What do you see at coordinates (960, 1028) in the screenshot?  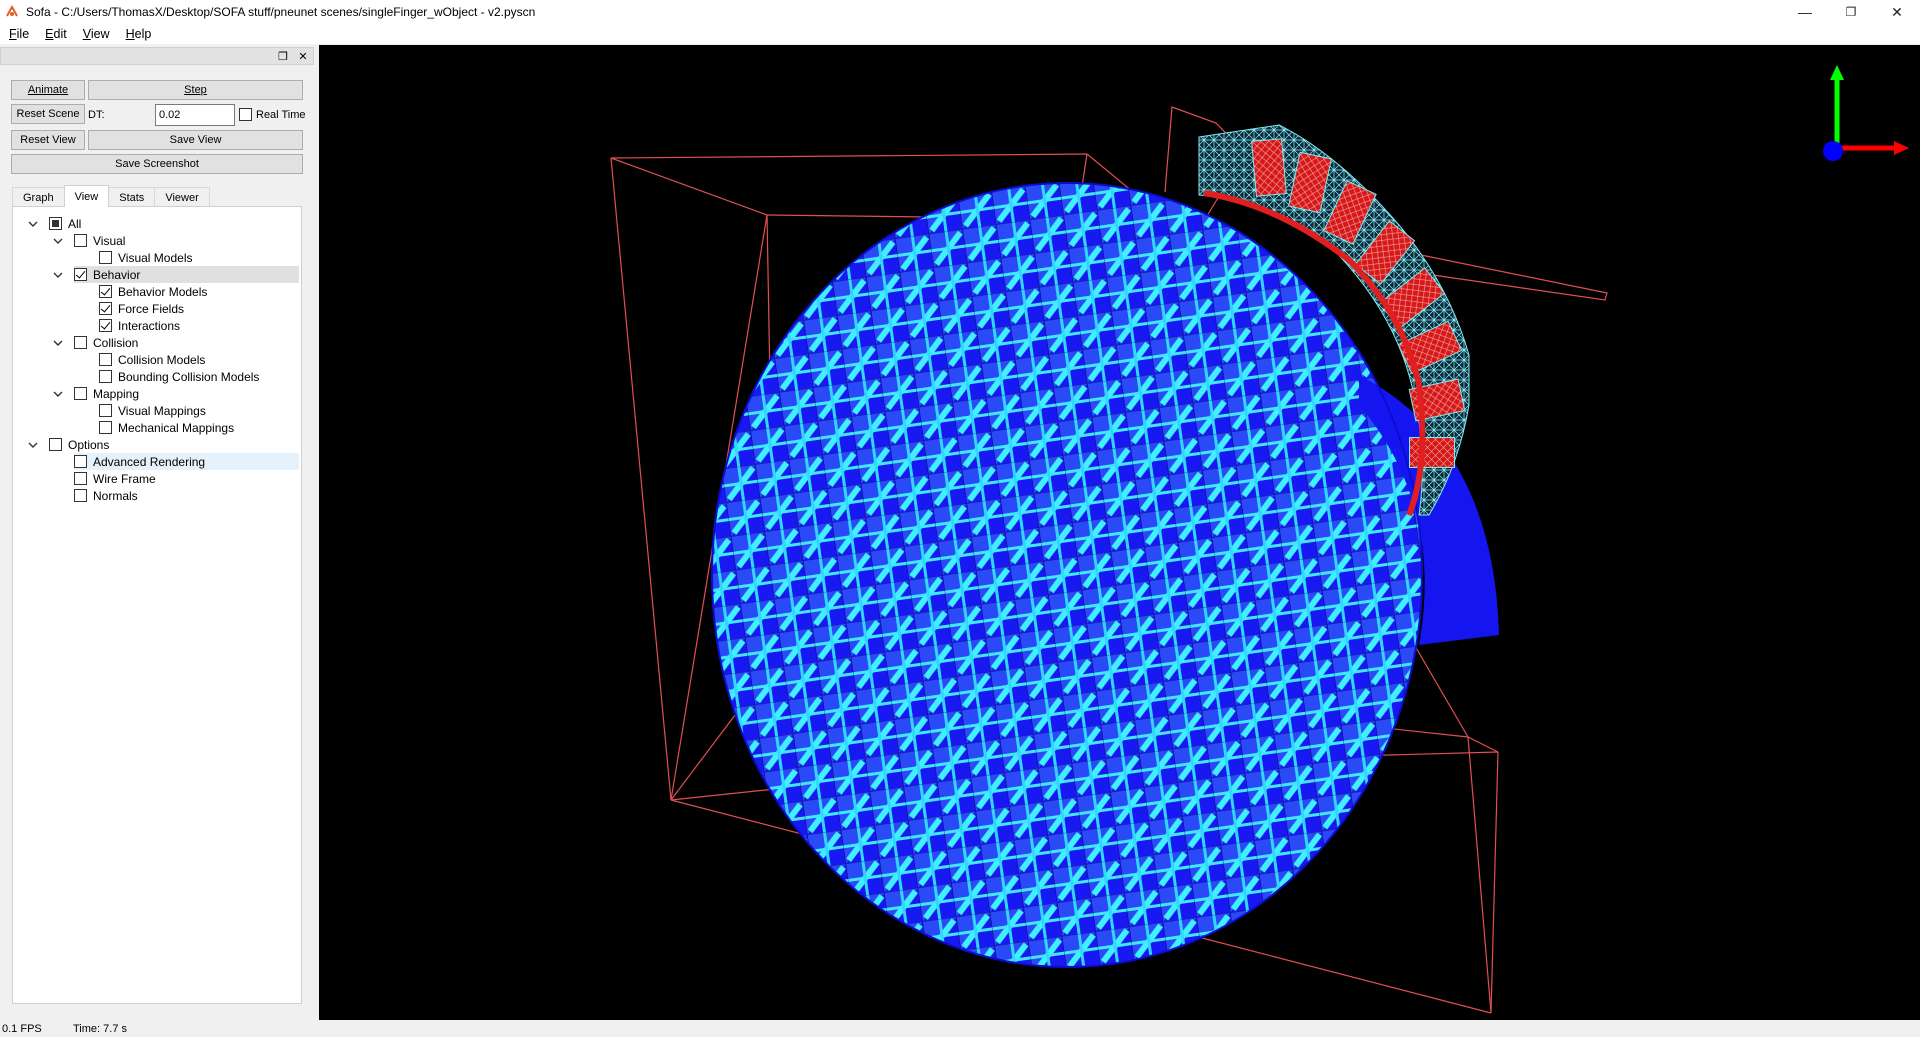 I see `status-bar: 0.1 FPS Time: 7.7 s` at bounding box center [960, 1028].